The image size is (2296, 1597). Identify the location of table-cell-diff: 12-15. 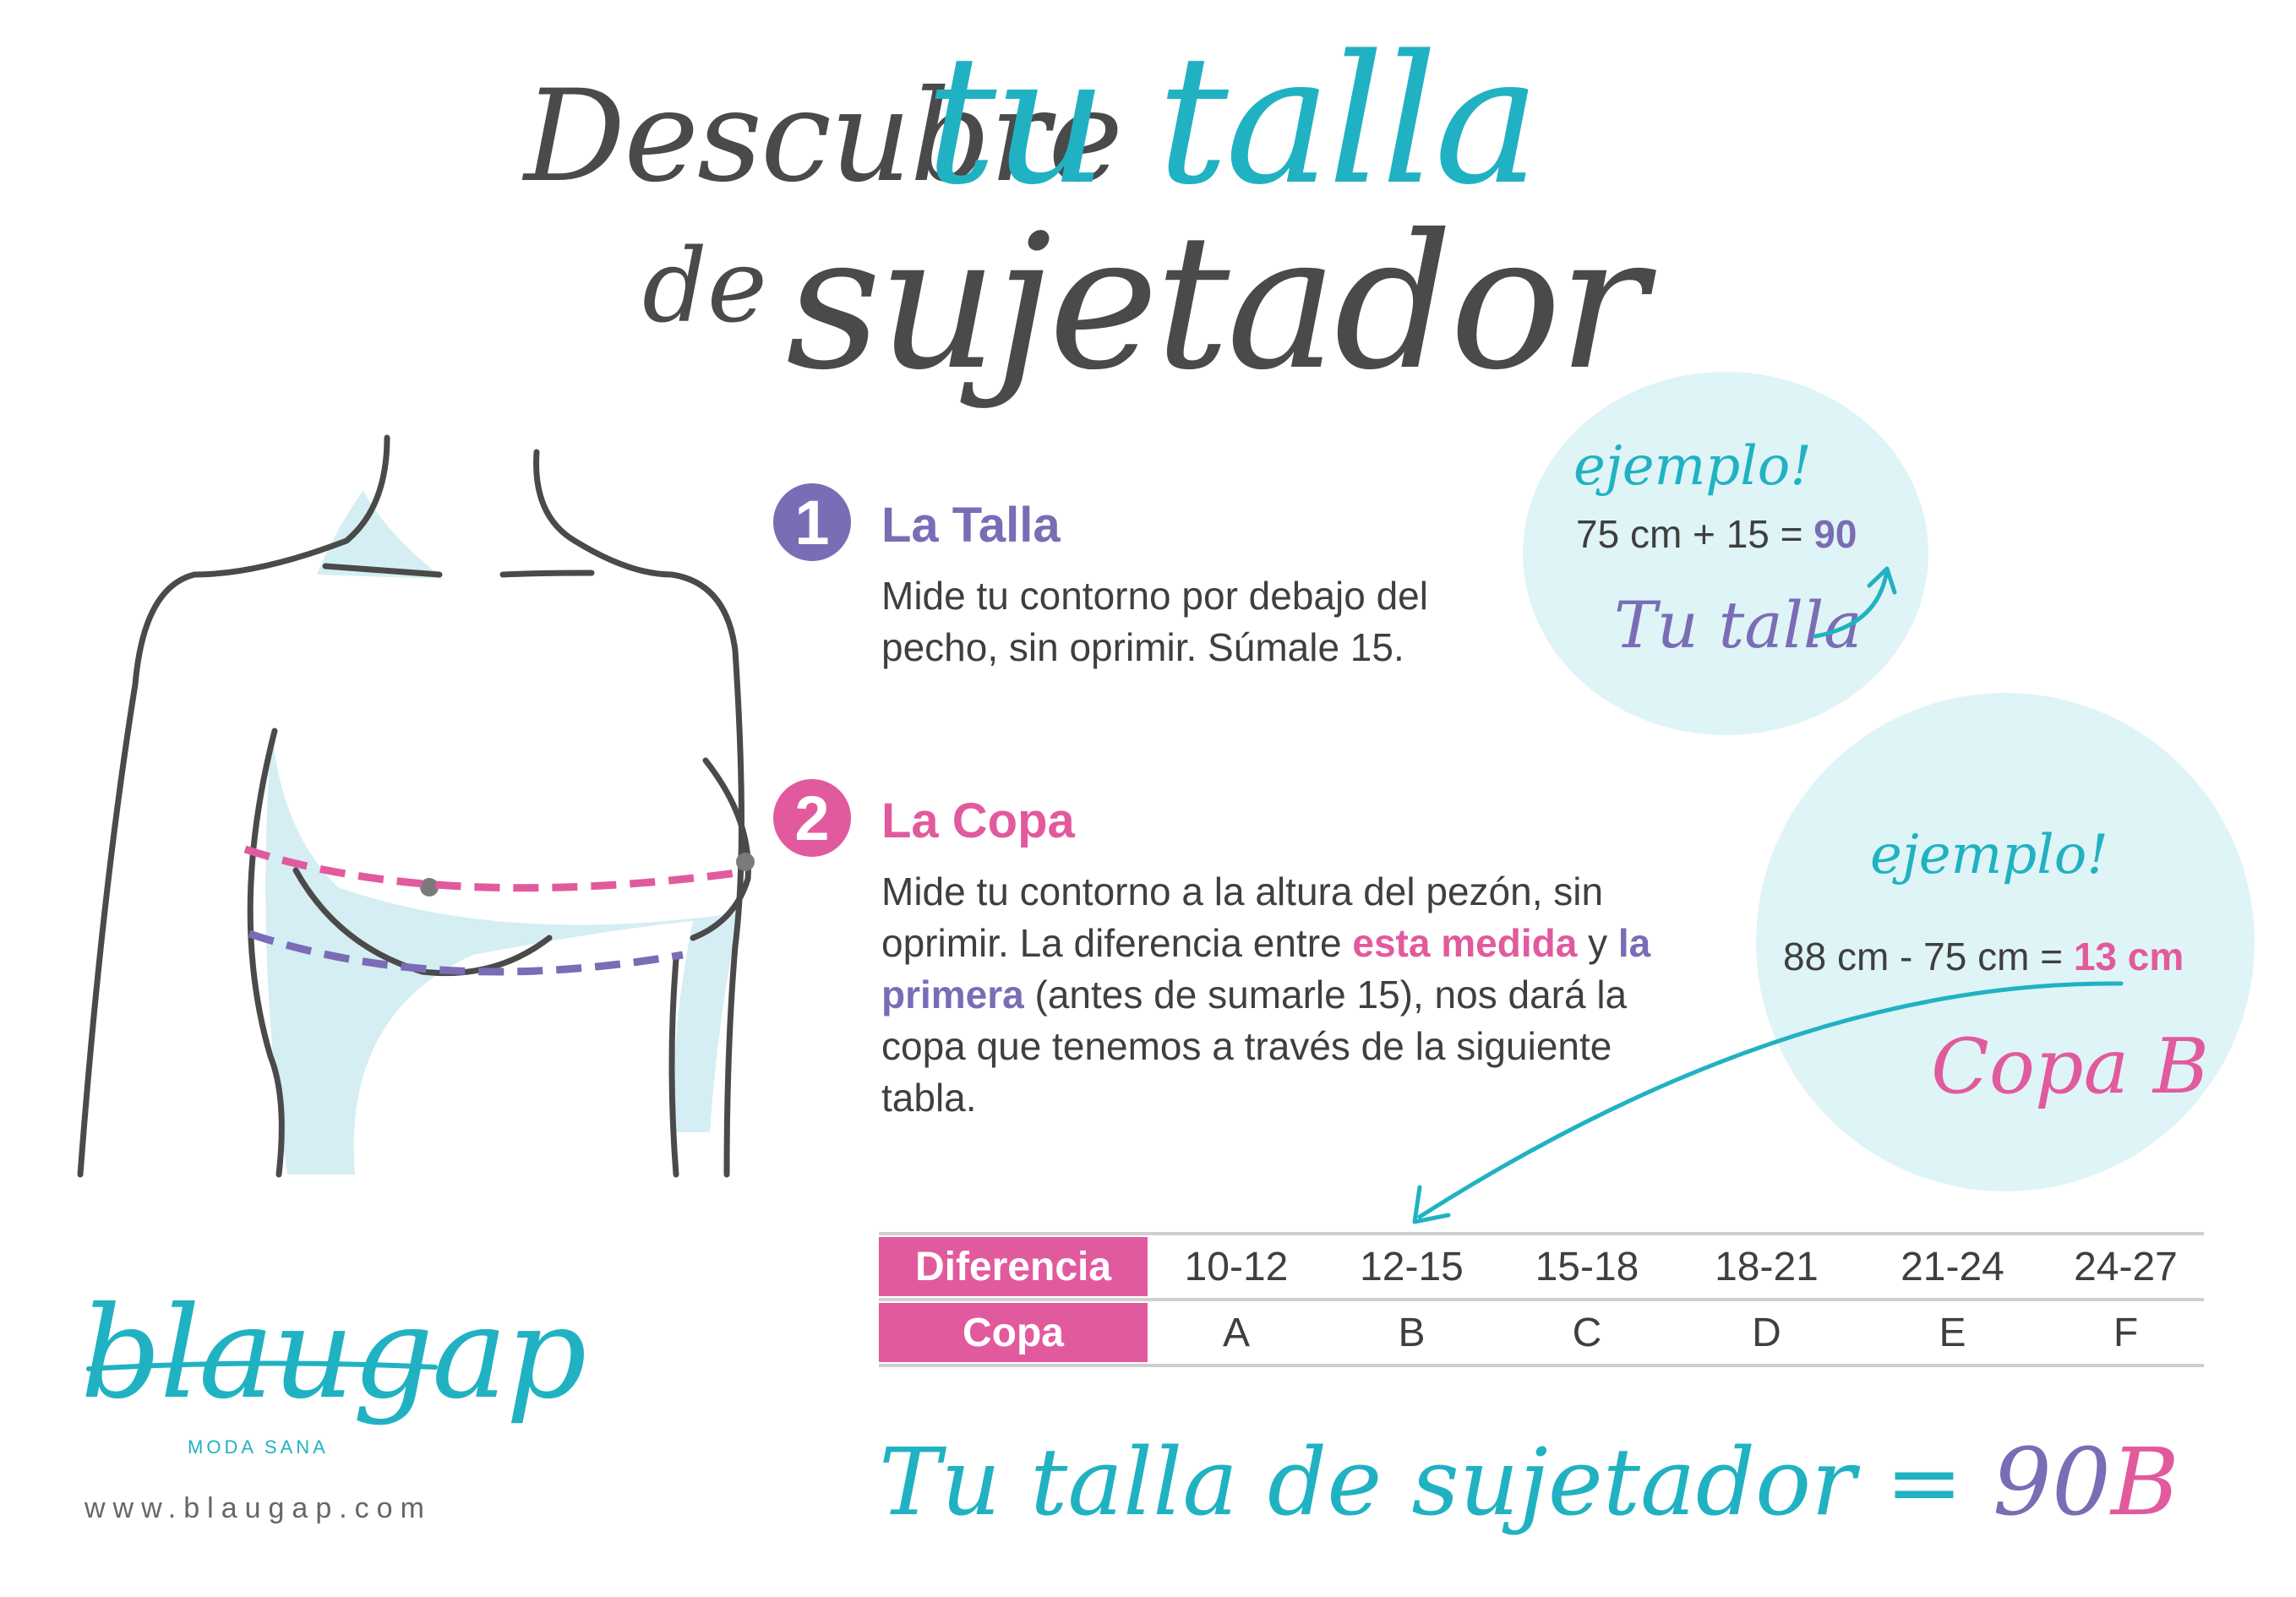
(1412, 1266).